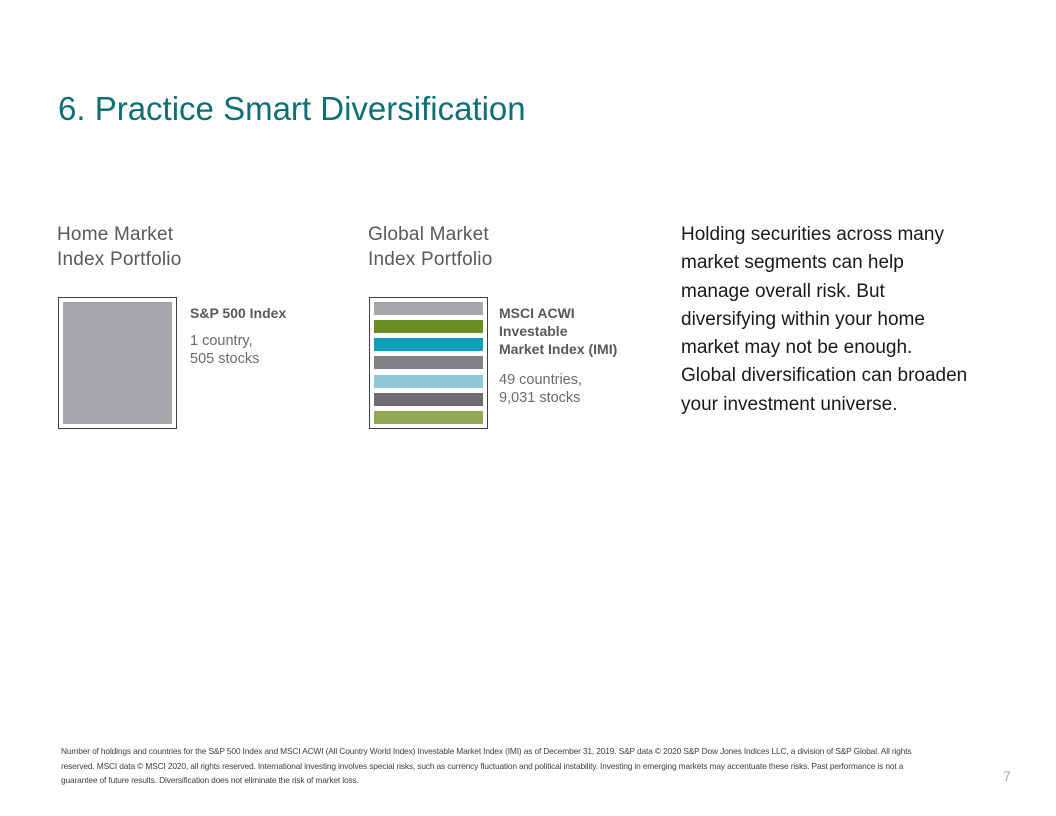 The image size is (1056, 816). Describe the element at coordinates (119, 247) in the screenshot. I see `home-portfolio-heading: Home Market Index Portfolio` at that location.